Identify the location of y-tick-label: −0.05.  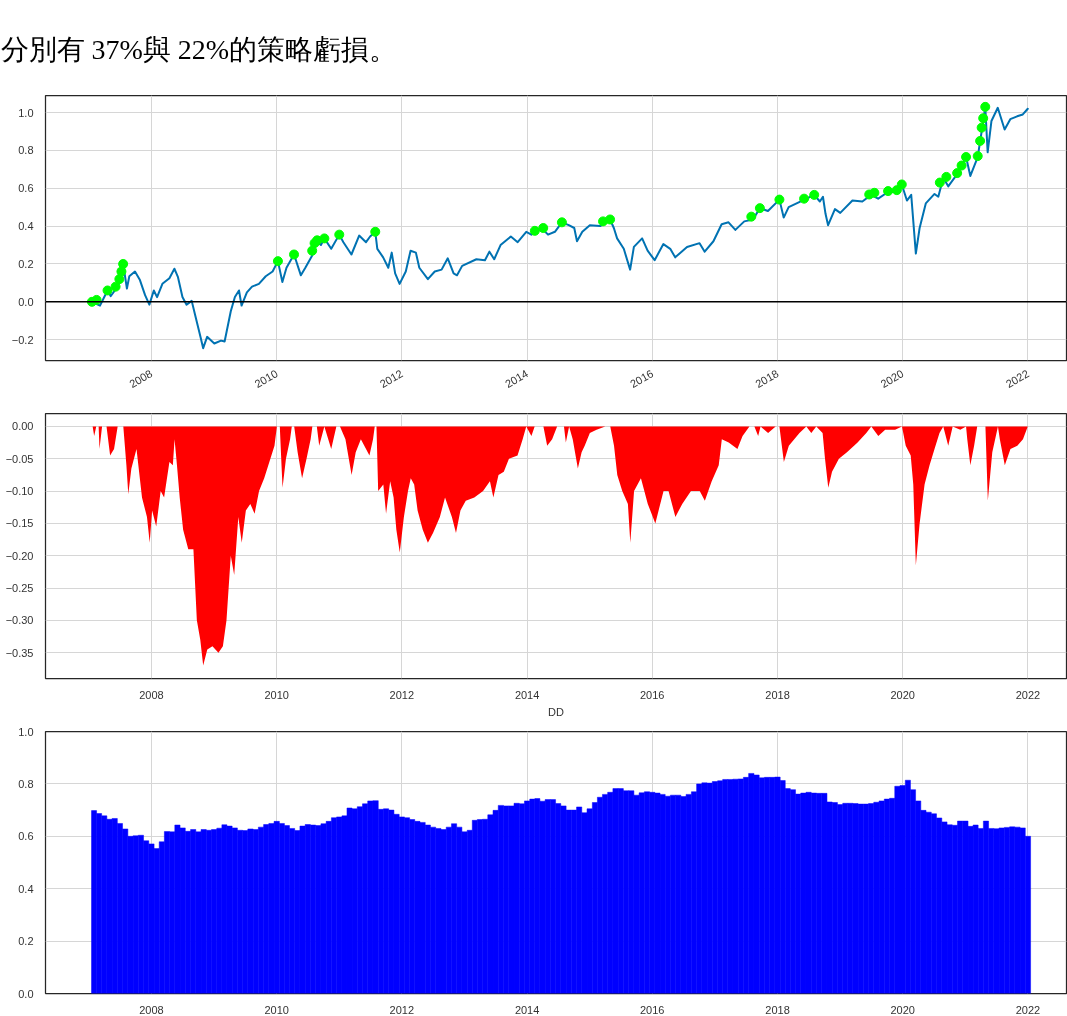
(19, 458).